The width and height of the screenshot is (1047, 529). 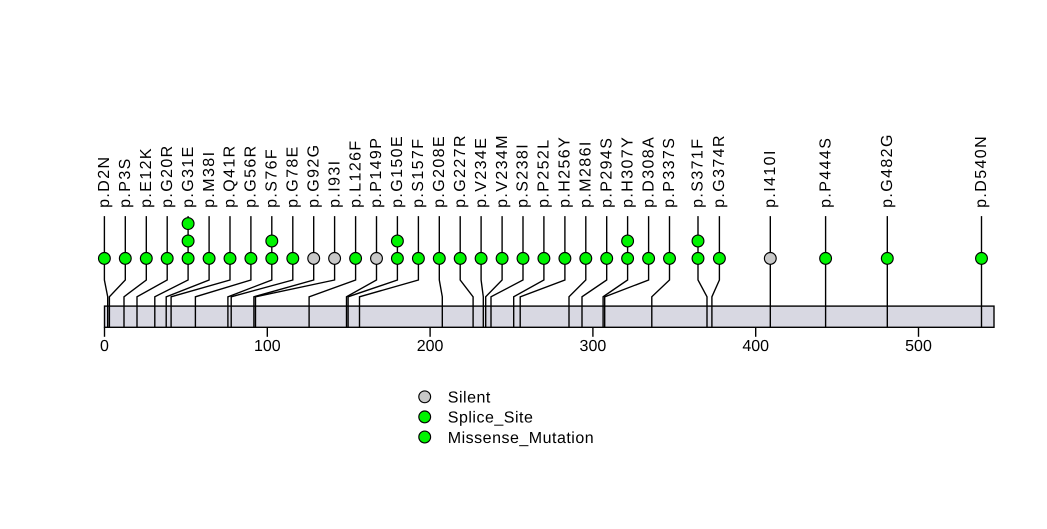 I want to click on svg-text: p.P149P, so click(x=376, y=172).